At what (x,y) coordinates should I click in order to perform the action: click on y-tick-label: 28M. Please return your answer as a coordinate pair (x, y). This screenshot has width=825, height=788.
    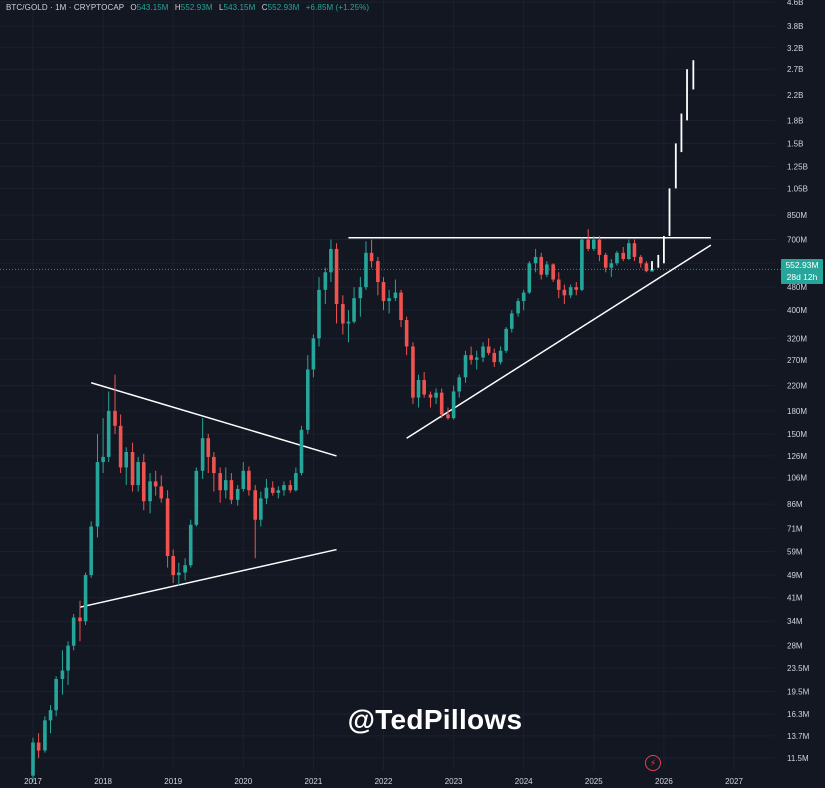
    Looking at the image, I should click on (795, 646).